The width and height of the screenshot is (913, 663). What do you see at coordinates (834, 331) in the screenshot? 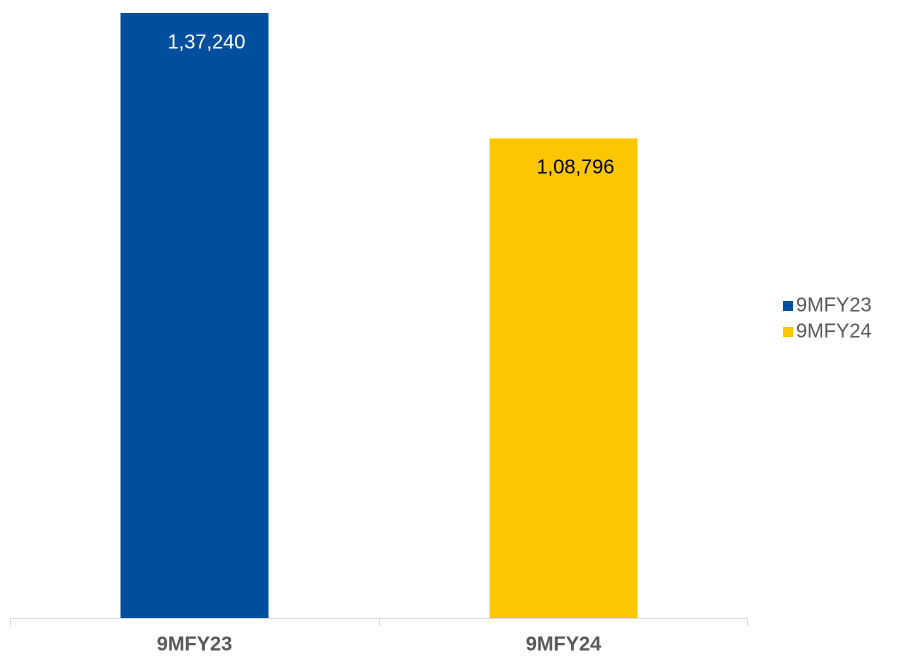
I see `legend-label: 9MFY24` at bounding box center [834, 331].